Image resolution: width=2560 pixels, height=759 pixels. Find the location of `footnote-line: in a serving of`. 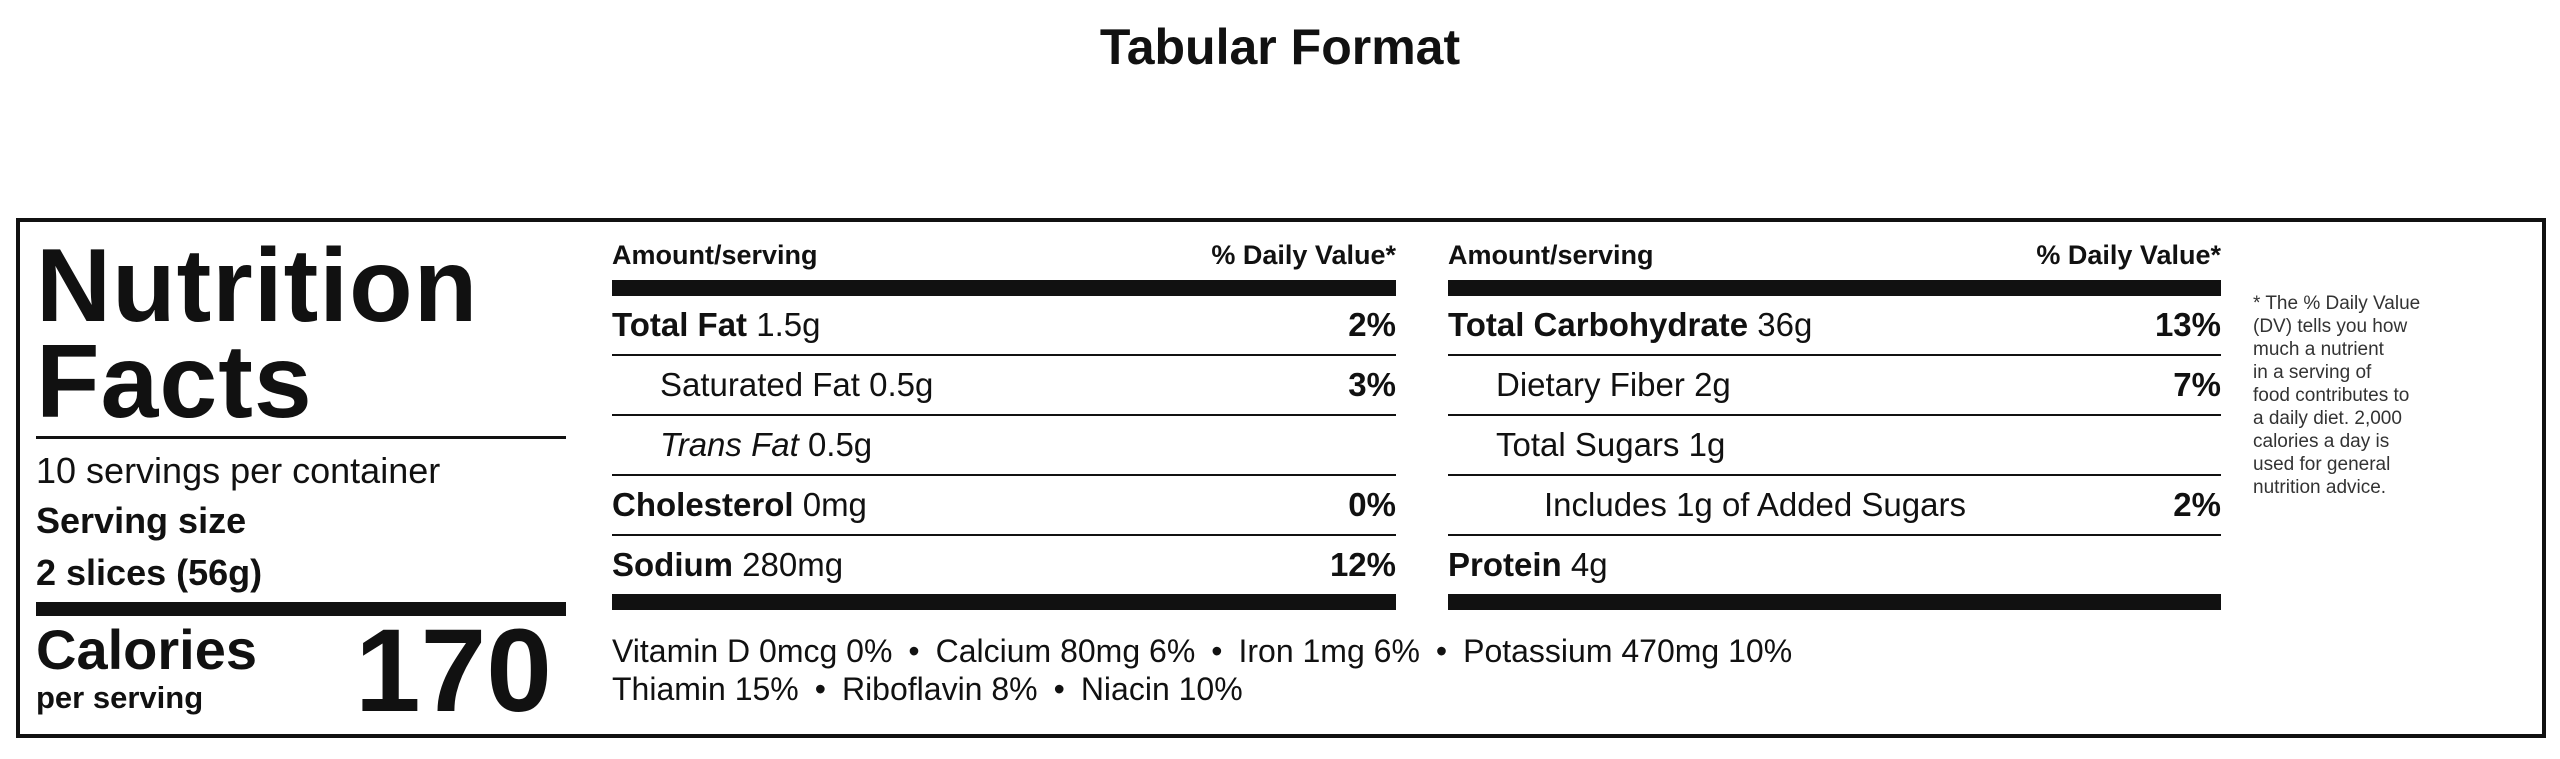

footnote-line: in a serving of is located at coordinates (2312, 372).